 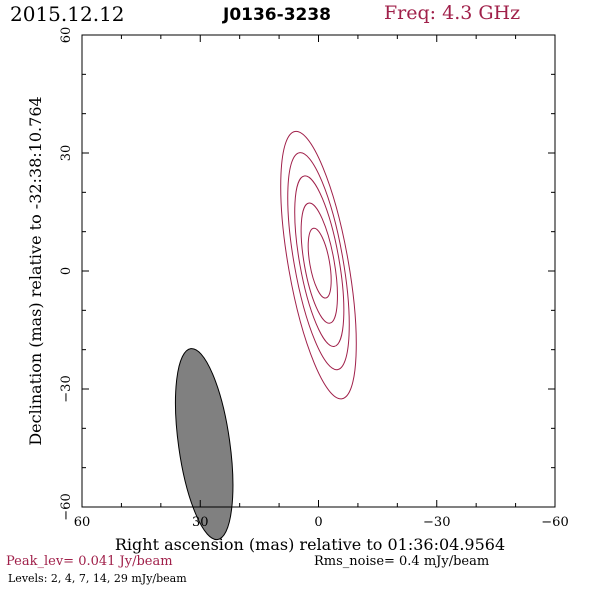 What do you see at coordinates (436, 522) in the screenshot?
I see `x-tick-label: −30` at bounding box center [436, 522].